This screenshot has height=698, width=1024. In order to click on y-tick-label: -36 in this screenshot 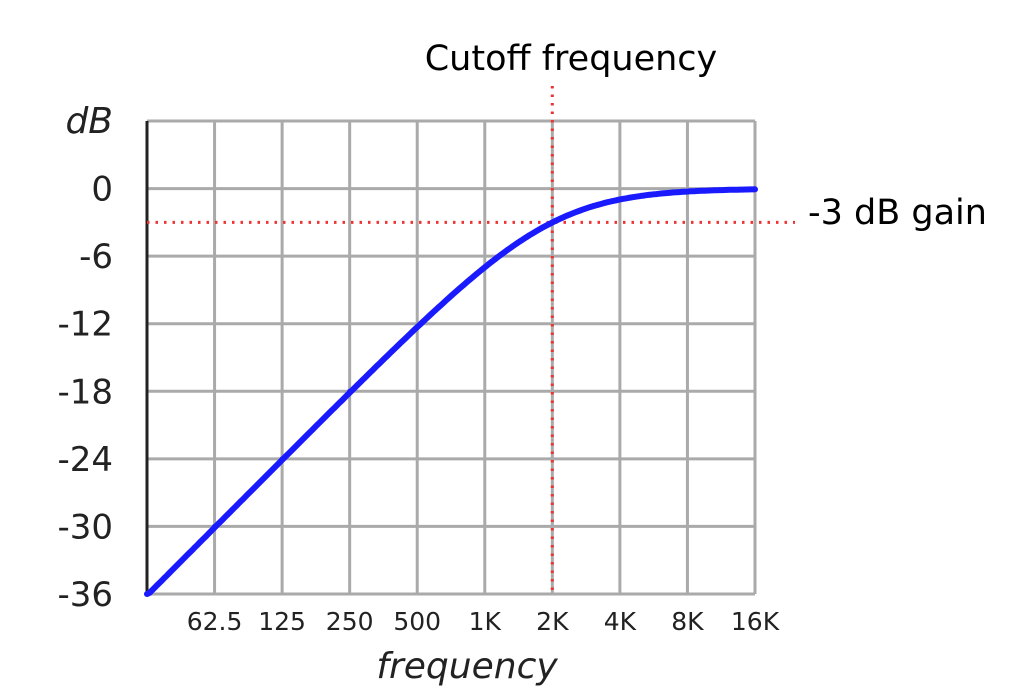, I will do `click(85, 595)`.